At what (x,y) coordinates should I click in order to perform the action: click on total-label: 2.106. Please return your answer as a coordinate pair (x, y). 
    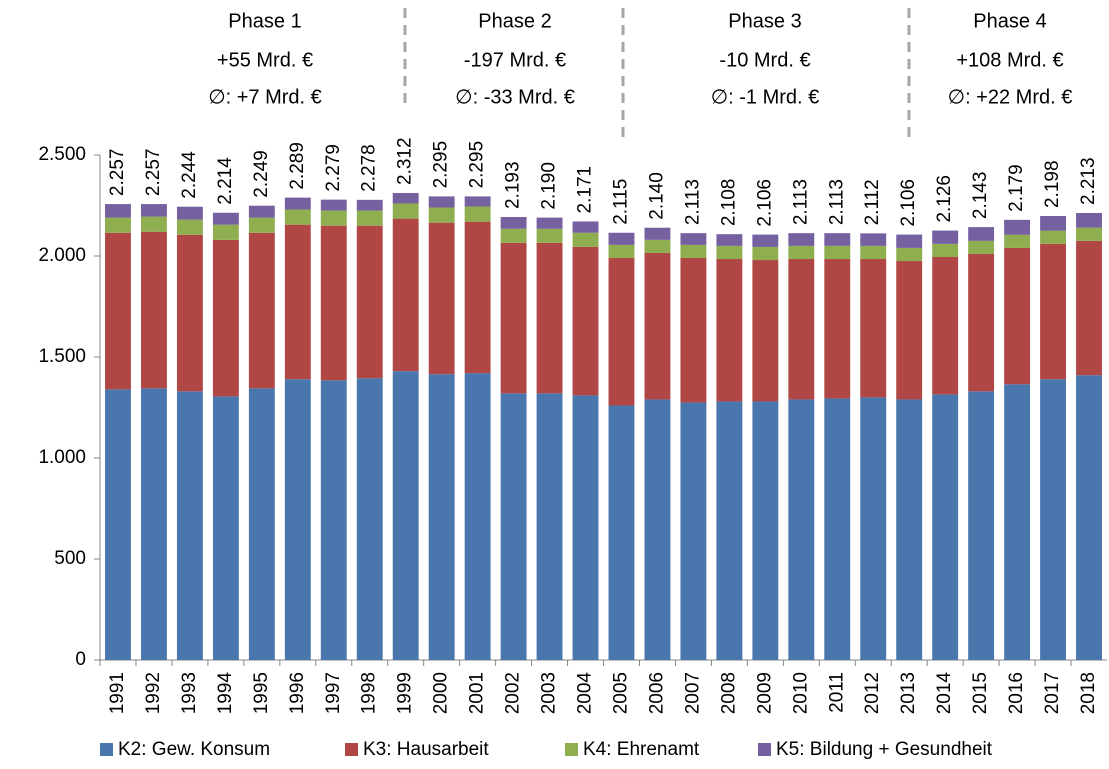
    Looking at the image, I should click on (908, 203).